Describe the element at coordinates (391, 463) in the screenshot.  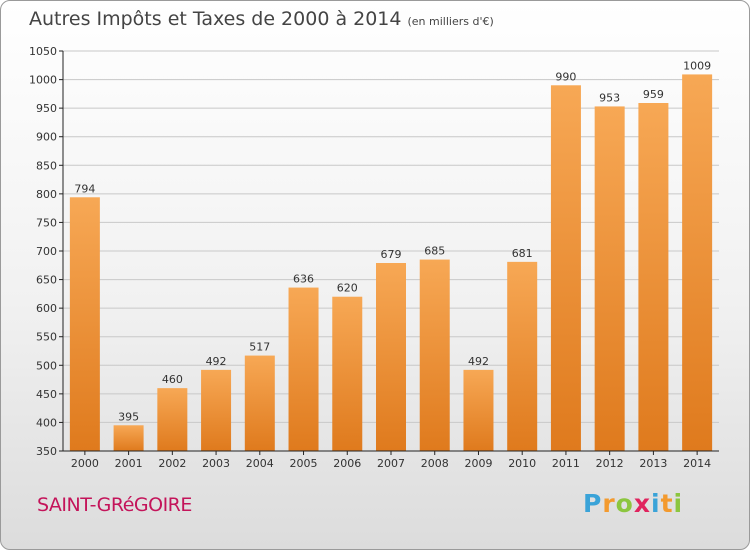
I see `x-tick-label: 2007` at that location.